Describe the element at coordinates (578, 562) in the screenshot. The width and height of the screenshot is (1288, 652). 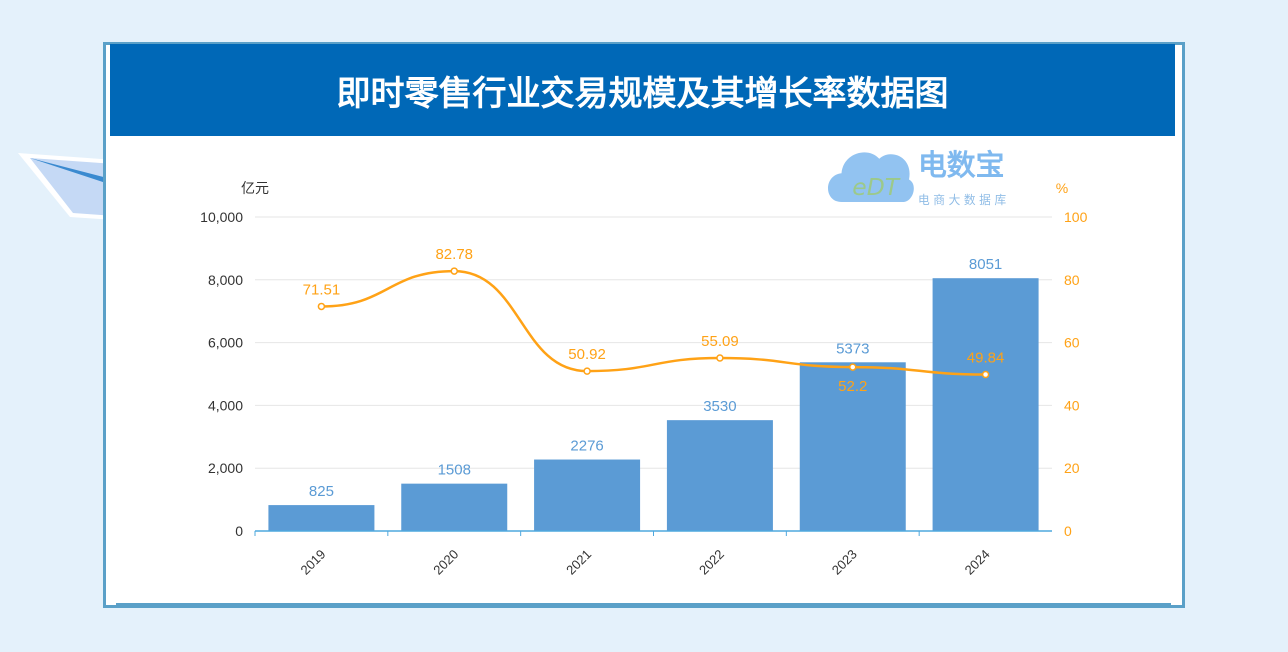
I see `x-tick: 2021` at that location.